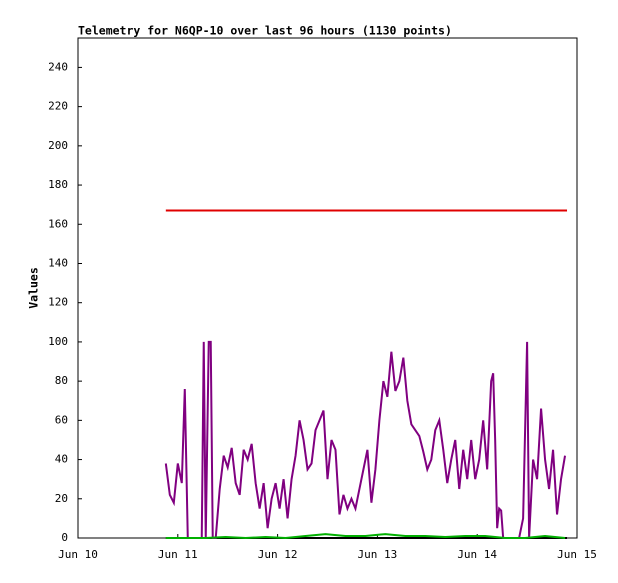 This screenshot has width=618, height=583. Describe the element at coordinates (58, 341) in the screenshot. I see `y-tick-label: 100` at that location.